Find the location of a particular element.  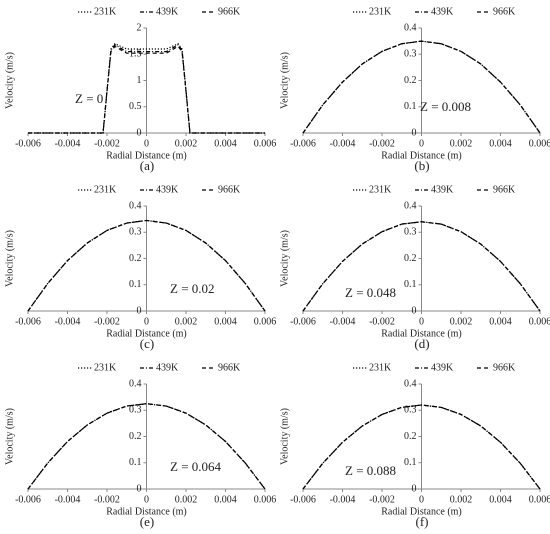

caption: (f) is located at coordinates (422, 521).